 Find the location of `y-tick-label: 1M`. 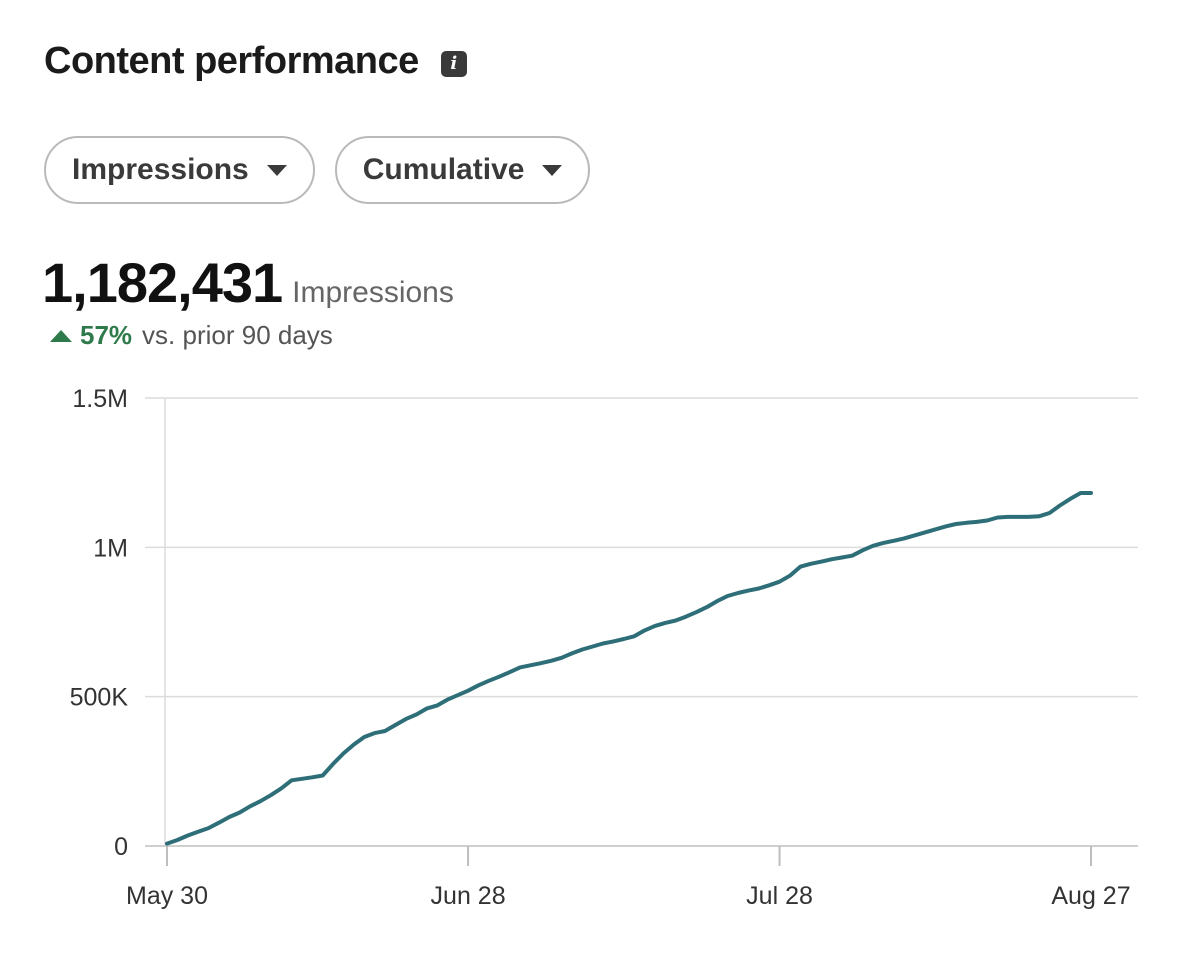

y-tick-label: 1M is located at coordinates (110, 548).